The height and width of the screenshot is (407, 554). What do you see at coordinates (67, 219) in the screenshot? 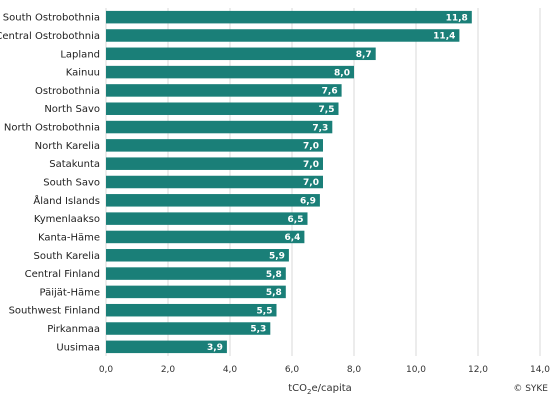
I see `category-label: Kymenlaakso` at bounding box center [67, 219].